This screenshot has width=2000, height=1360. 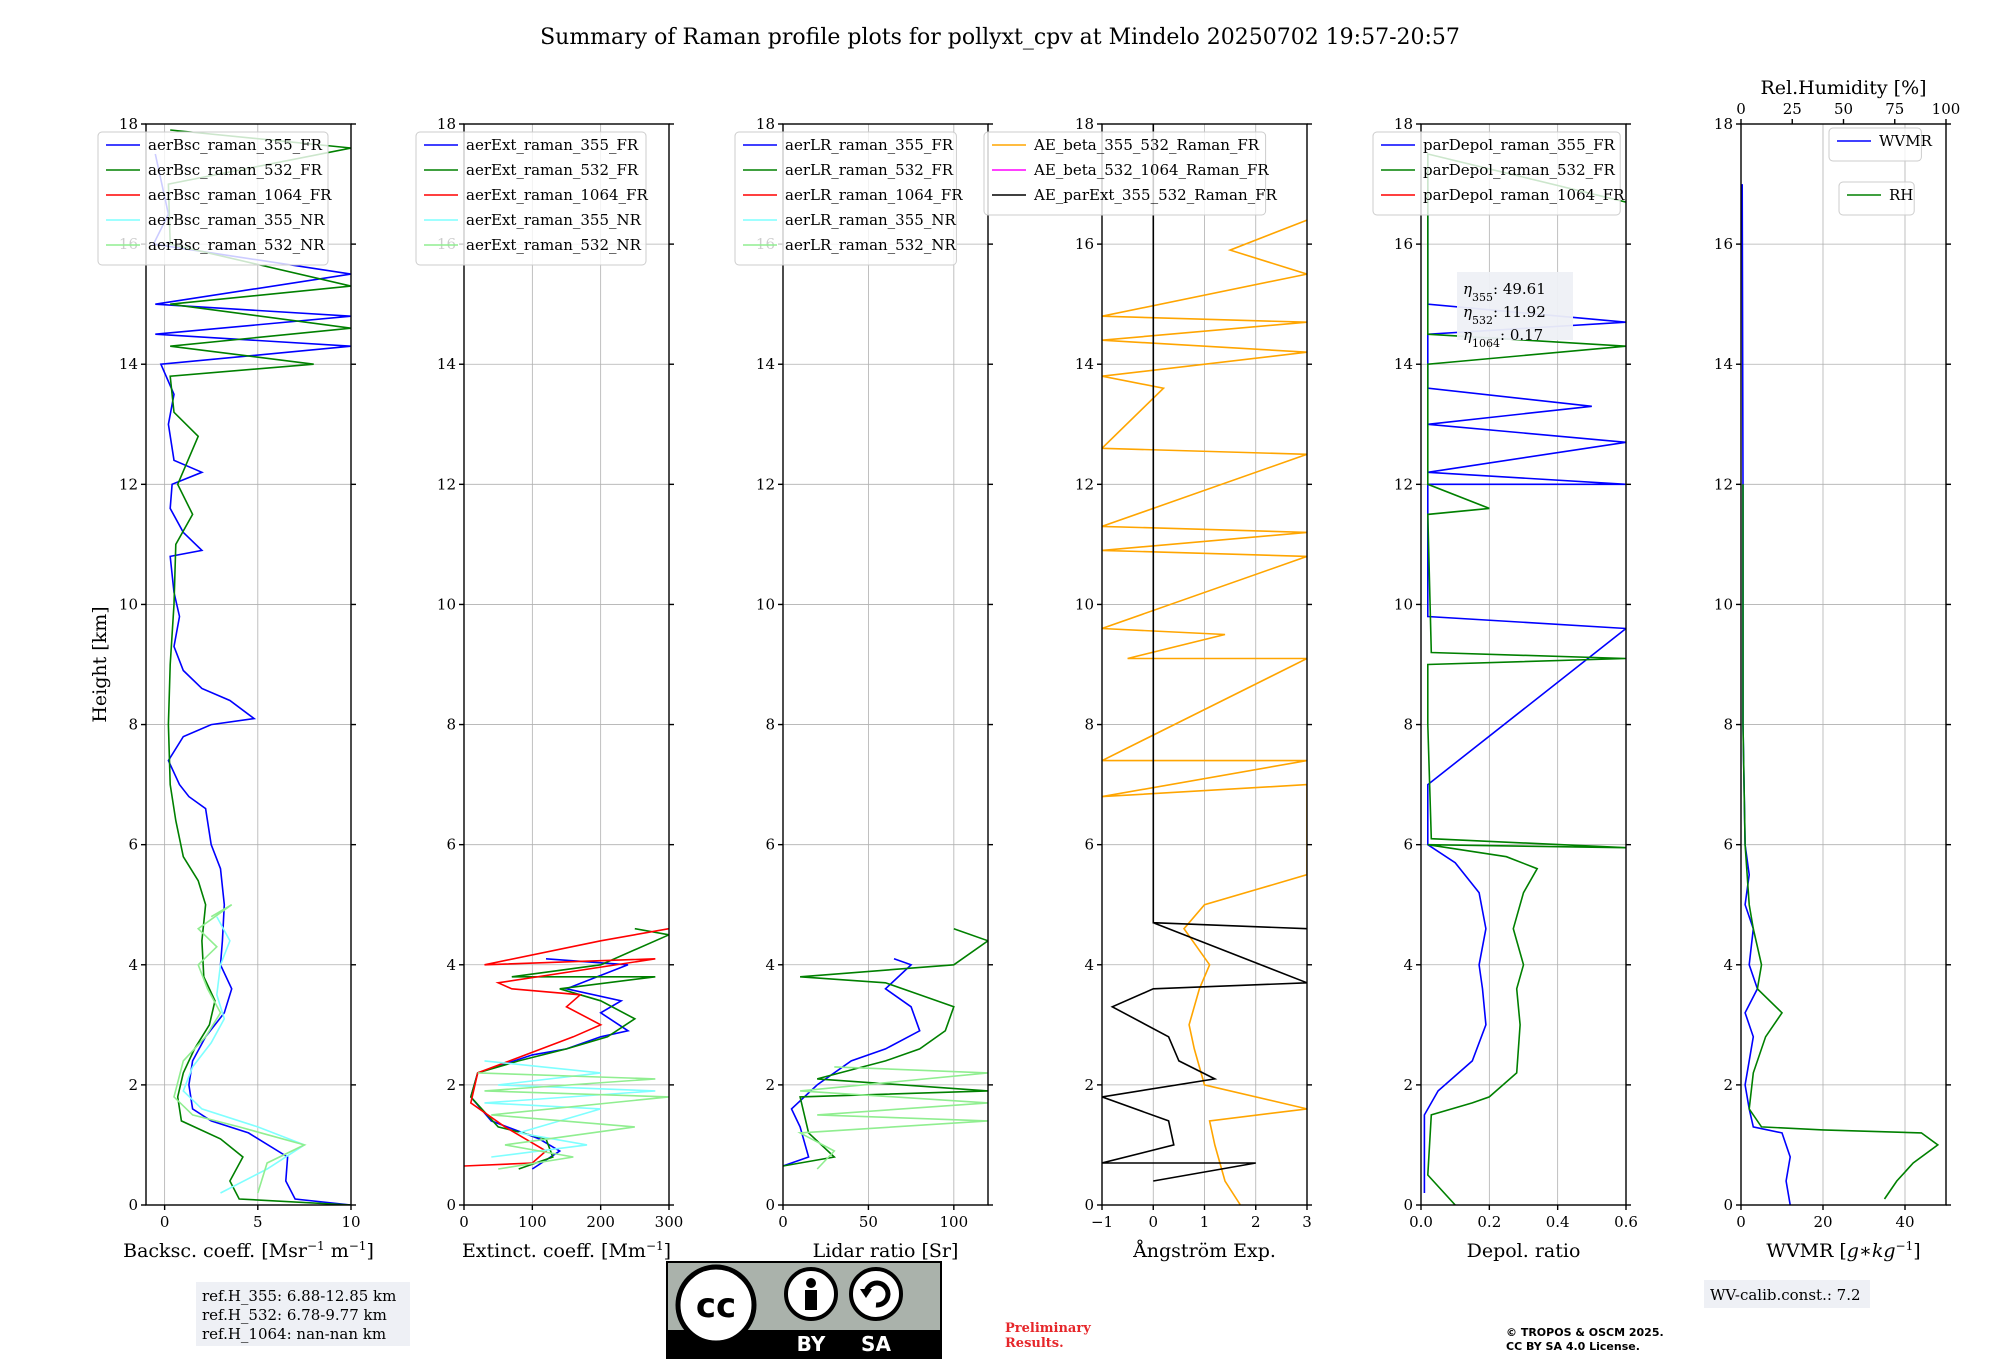 I want to click on xaxis-label-part: WVMR [, so click(x=1806, y=1251).